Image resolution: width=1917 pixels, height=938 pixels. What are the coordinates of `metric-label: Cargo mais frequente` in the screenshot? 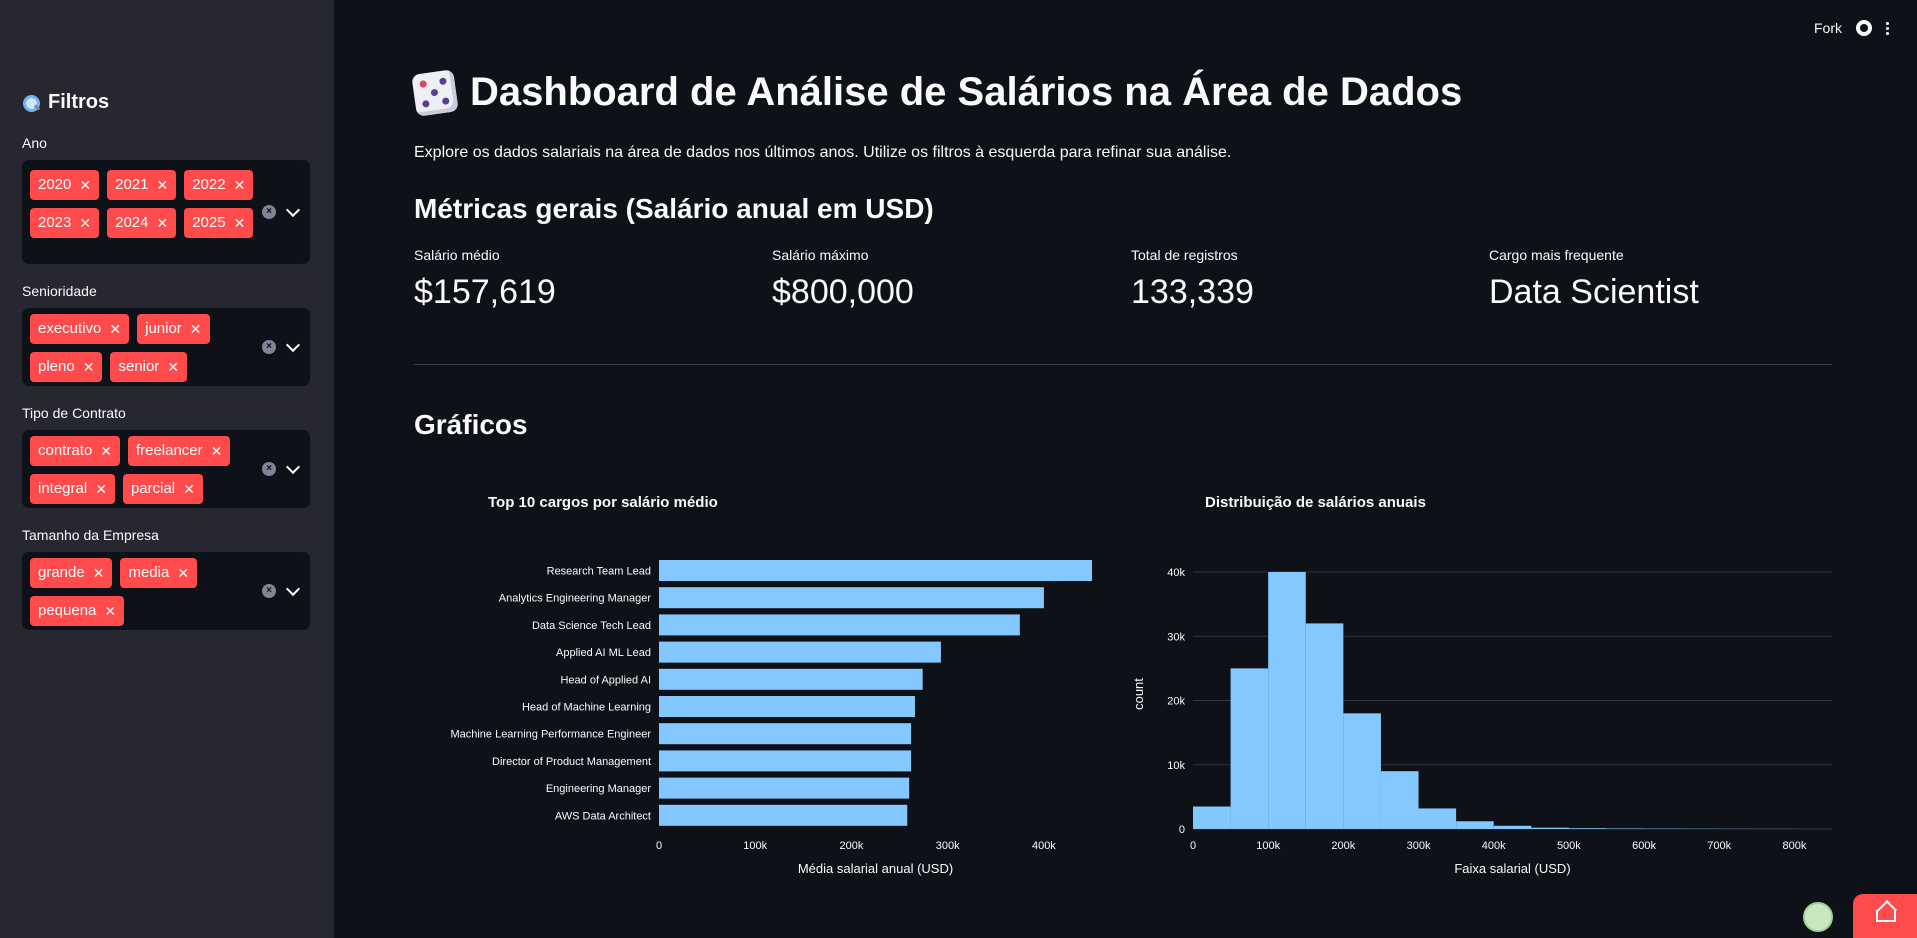 It's located at (1556, 255).